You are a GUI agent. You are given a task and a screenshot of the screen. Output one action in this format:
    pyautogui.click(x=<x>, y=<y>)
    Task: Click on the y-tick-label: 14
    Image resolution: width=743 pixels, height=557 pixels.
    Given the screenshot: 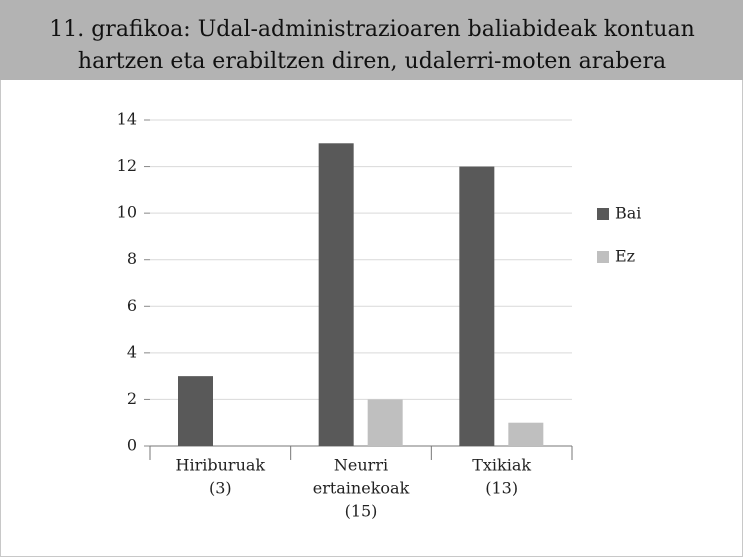 What is the action you would take?
    pyautogui.click(x=127, y=119)
    